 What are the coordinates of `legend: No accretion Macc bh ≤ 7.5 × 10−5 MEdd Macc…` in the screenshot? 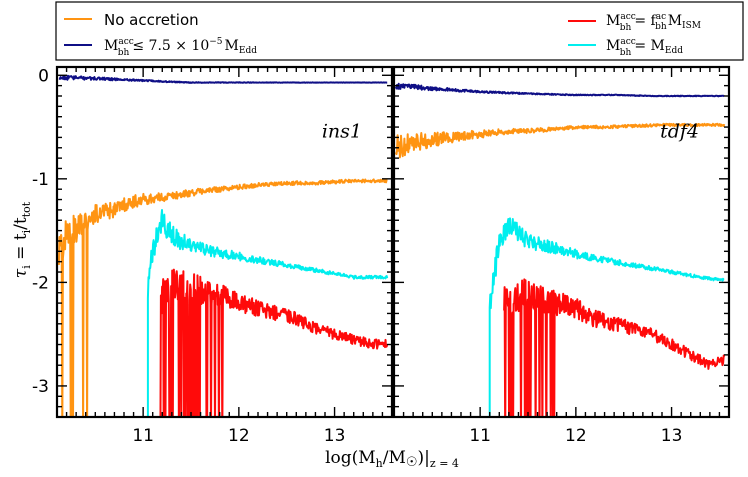 It's located at (399, 31).